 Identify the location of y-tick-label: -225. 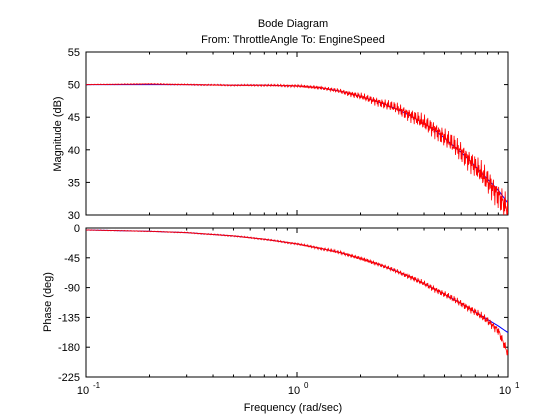
(69, 378).